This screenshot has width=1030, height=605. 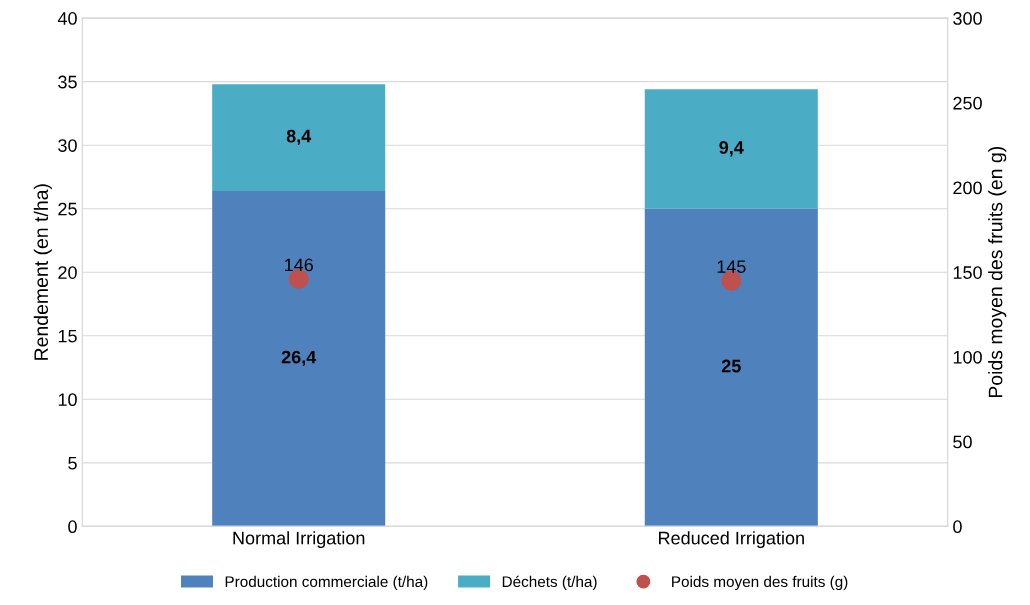 What do you see at coordinates (967, 18) in the screenshot?
I see `y2-tick-label: 300` at bounding box center [967, 18].